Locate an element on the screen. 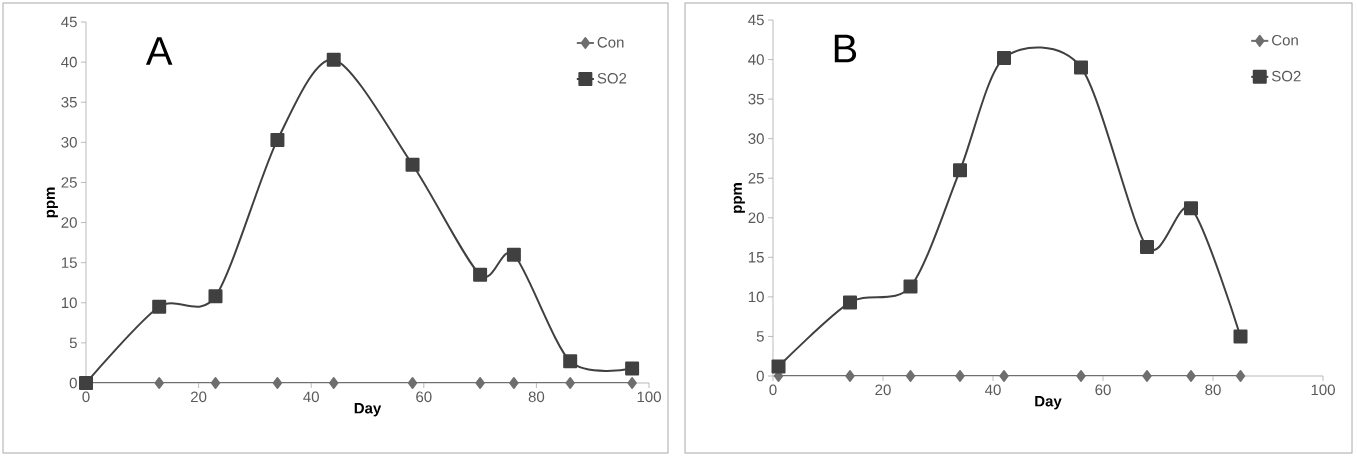 The image size is (1357, 456). annotation: A is located at coordinates (159, 51).